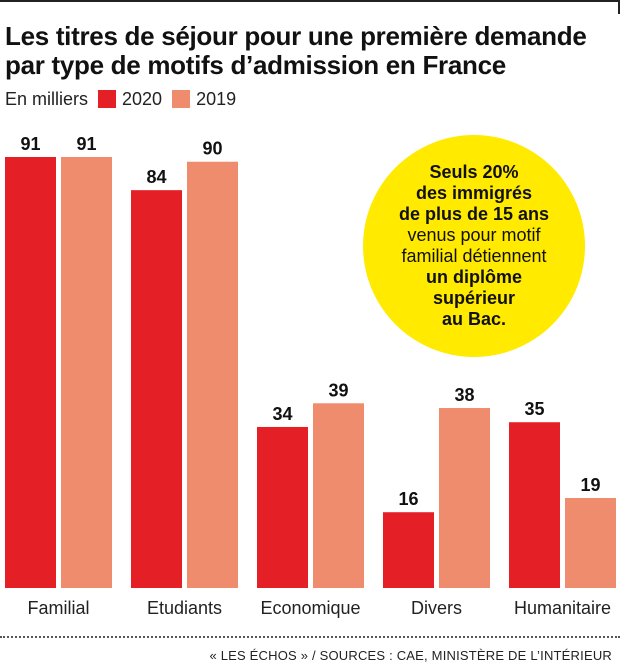 This screenshot has height=670, width=620. I want to click on category-label-humanitaire: Humanitaire, so click(562, 608).